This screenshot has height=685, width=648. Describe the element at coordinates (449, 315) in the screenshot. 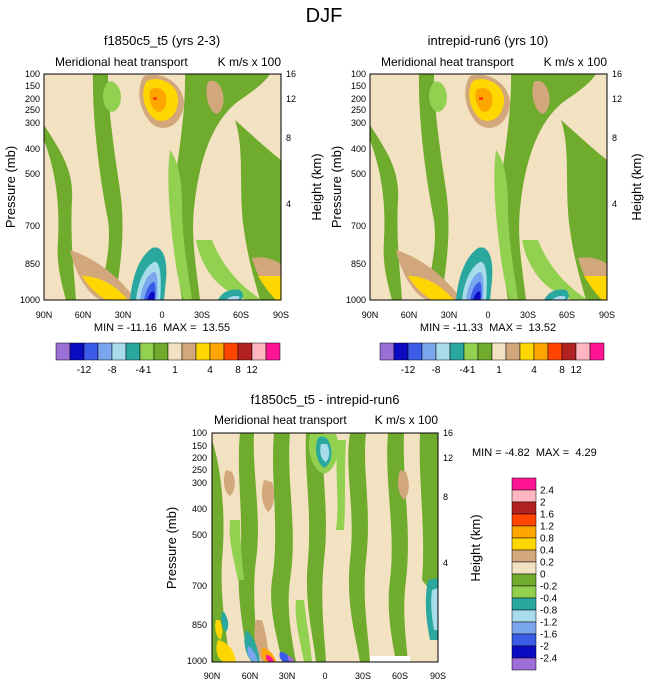

I see `panel-2-x-tick: 30N` at that location.